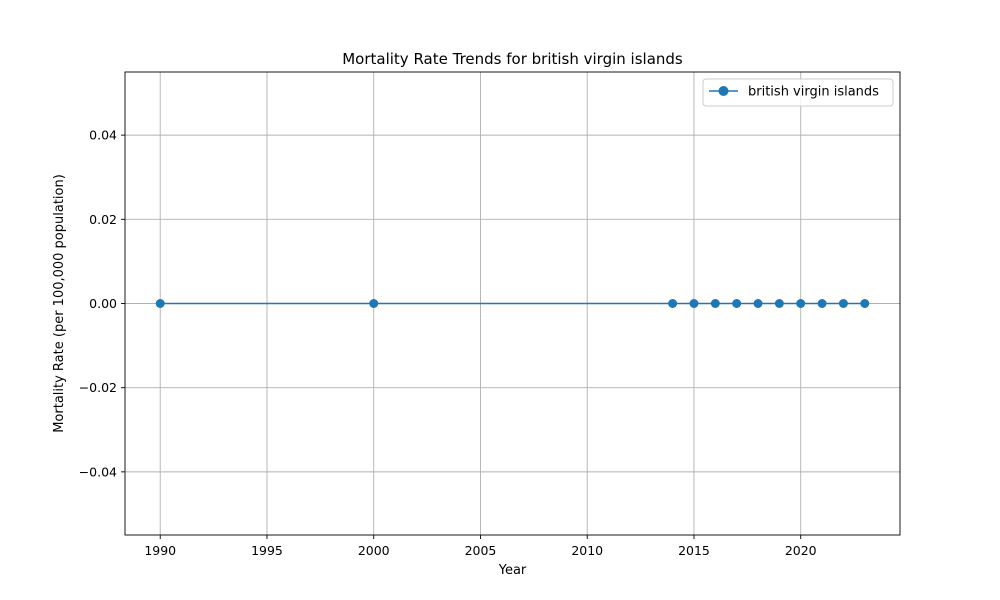  I want to click on x-tick-label: 1995, so click(267, 550).